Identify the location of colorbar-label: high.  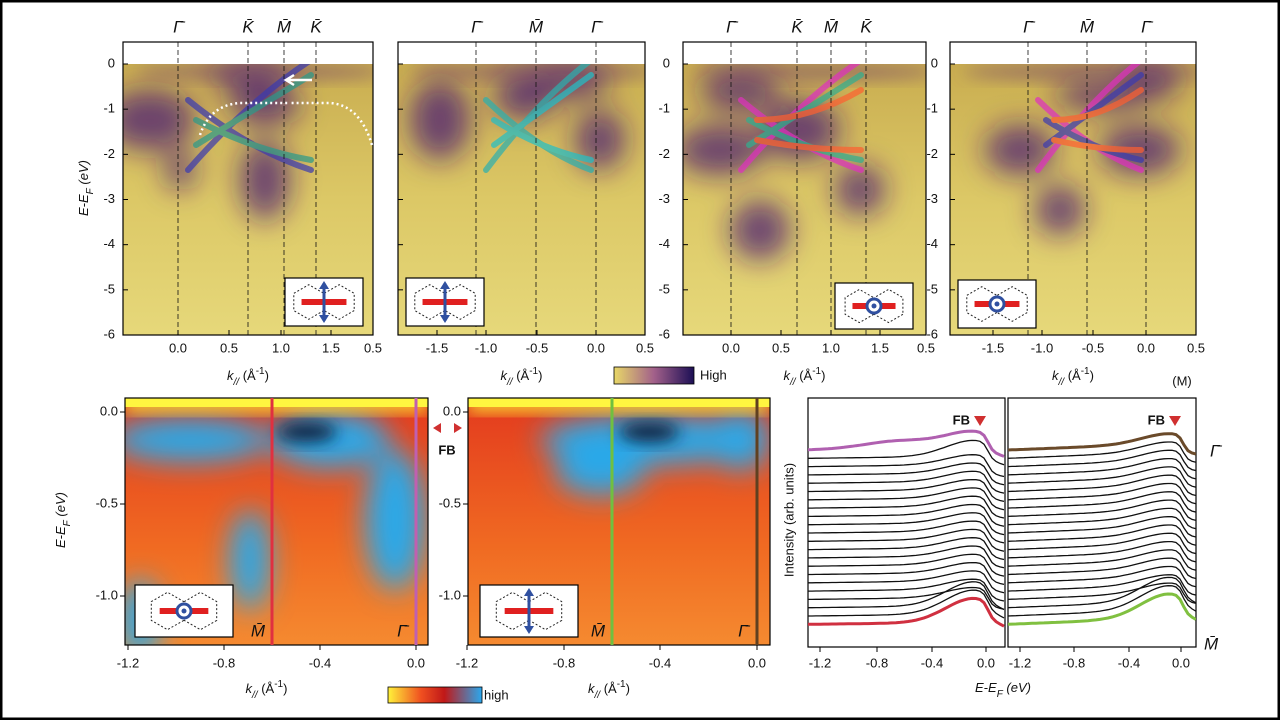
(496, 694).